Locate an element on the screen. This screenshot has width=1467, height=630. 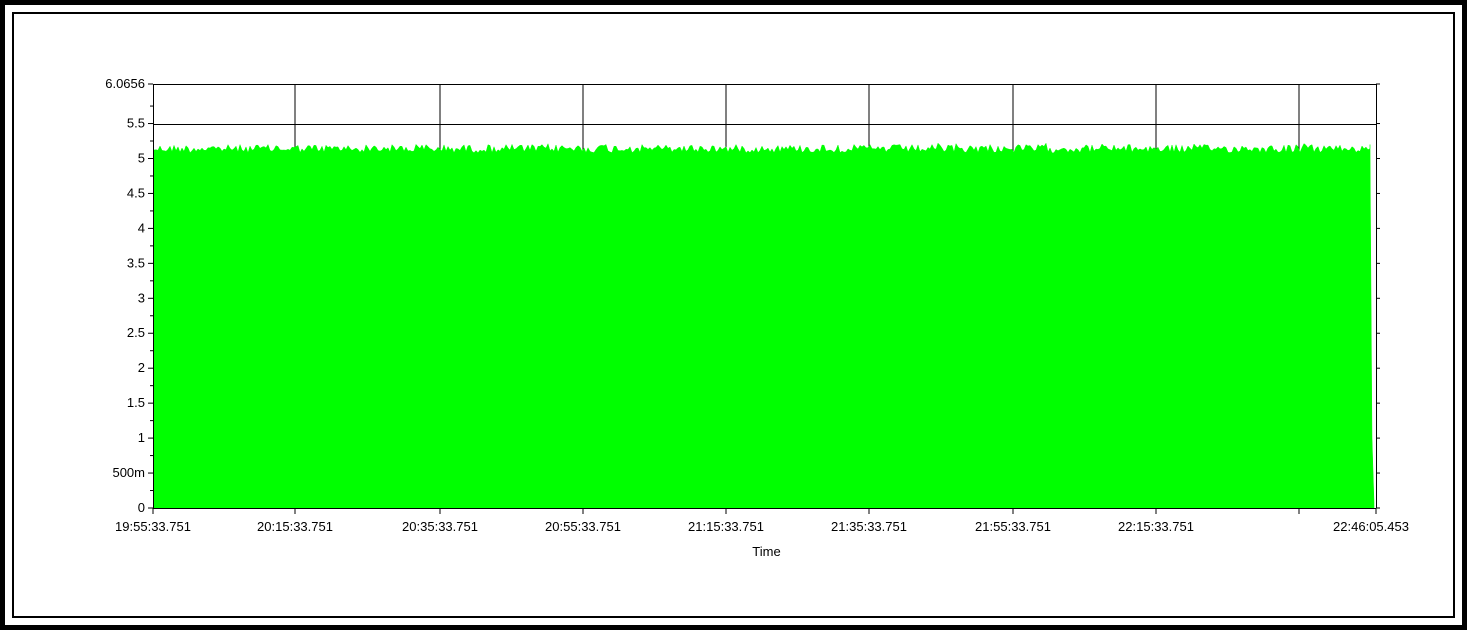
x-tick-label: 19:55:33.751 is located at coordinates (153, 526).